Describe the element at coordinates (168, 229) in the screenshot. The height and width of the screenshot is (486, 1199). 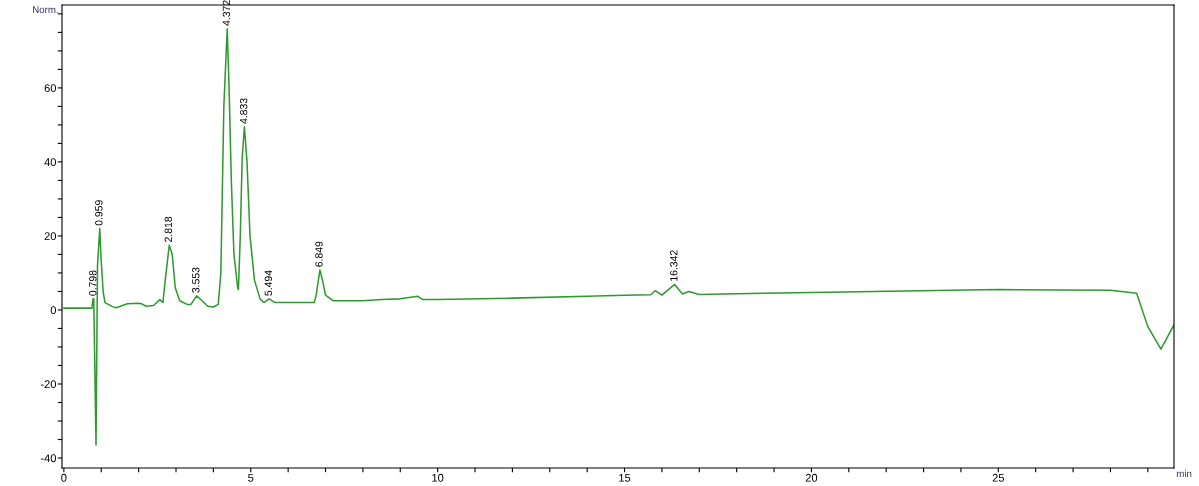
I see `annotation: 2.818` at that location.